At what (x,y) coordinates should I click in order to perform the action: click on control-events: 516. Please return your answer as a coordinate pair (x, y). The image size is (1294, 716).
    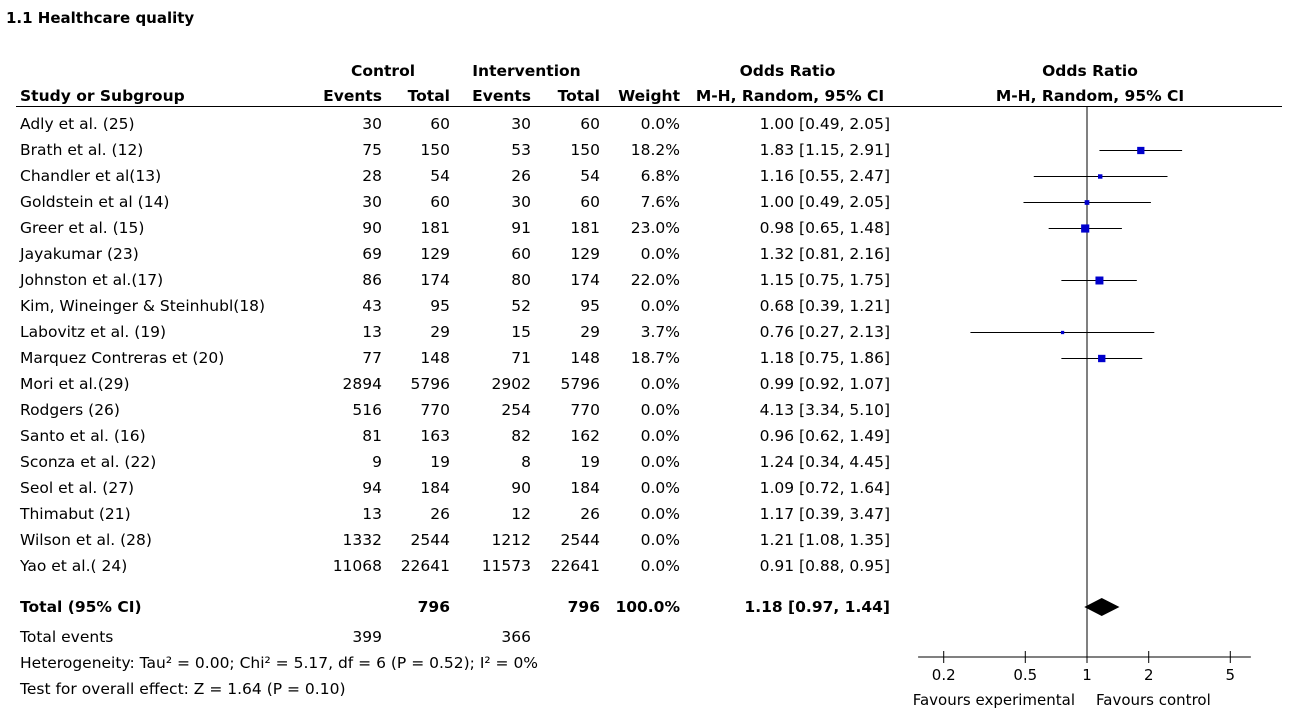
    Looking at the image, I should click on (367, 410).